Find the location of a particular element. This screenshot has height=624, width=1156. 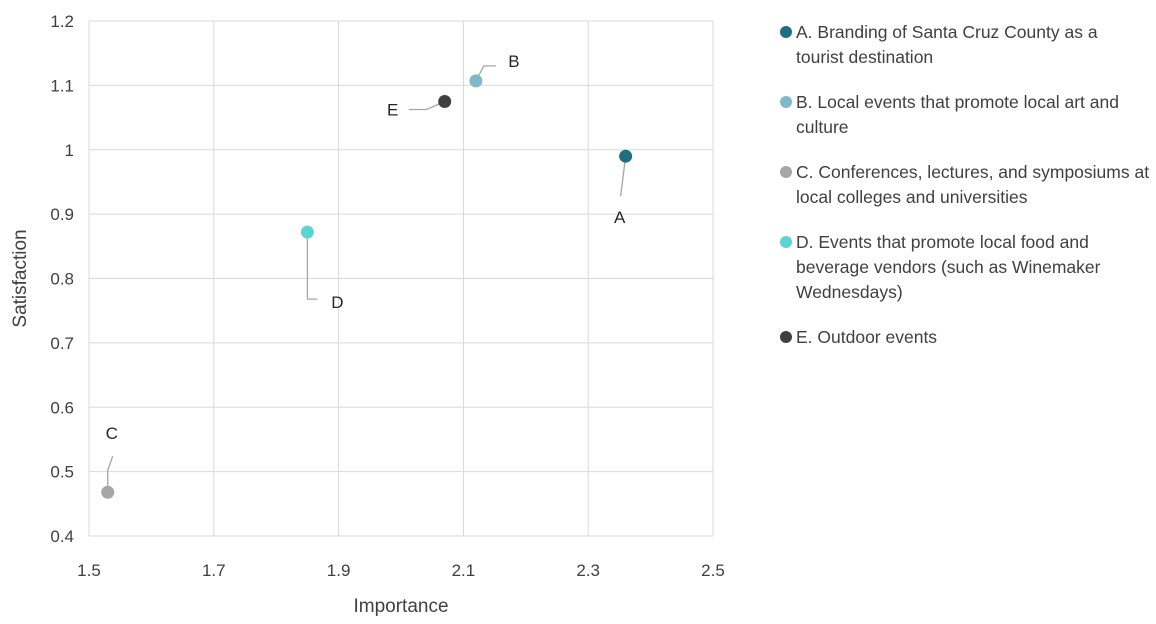

data-point-a is located at coordinates (626, 156).